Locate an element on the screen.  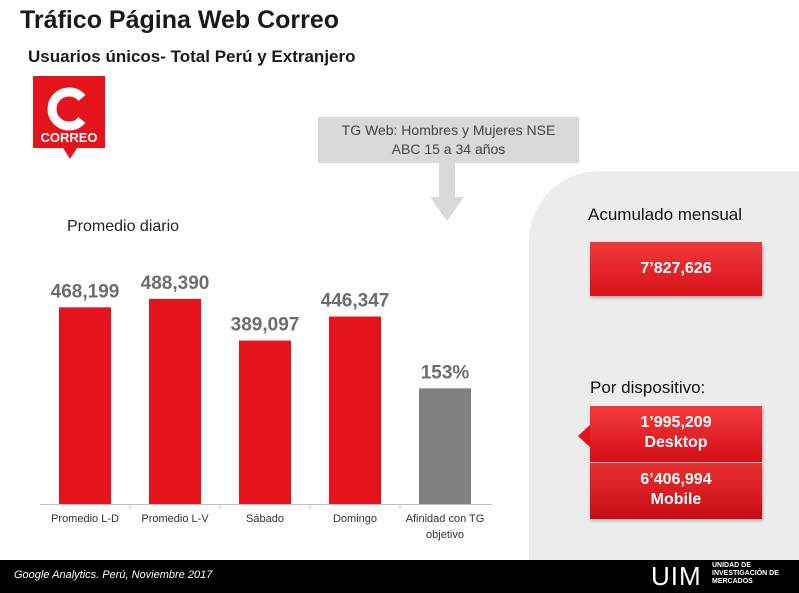
logo-text: CORREO is located at coordinates (68, 137).